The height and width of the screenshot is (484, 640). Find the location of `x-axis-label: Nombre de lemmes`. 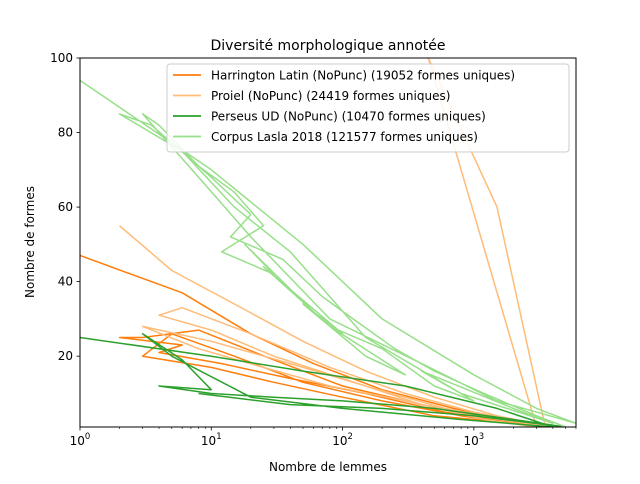

x-axis-label: Nombre de lemmes is located at coordinates (328, 467).